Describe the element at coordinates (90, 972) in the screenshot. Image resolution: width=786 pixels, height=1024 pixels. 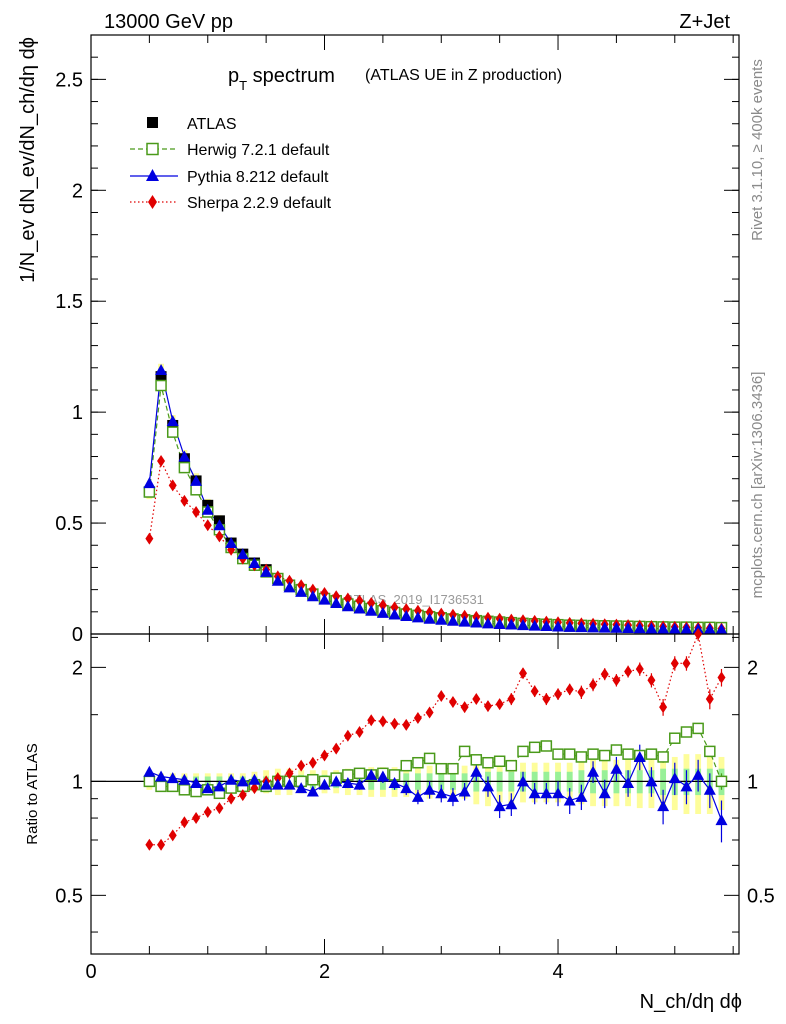
I see `x-tick-label: 0` at that location.